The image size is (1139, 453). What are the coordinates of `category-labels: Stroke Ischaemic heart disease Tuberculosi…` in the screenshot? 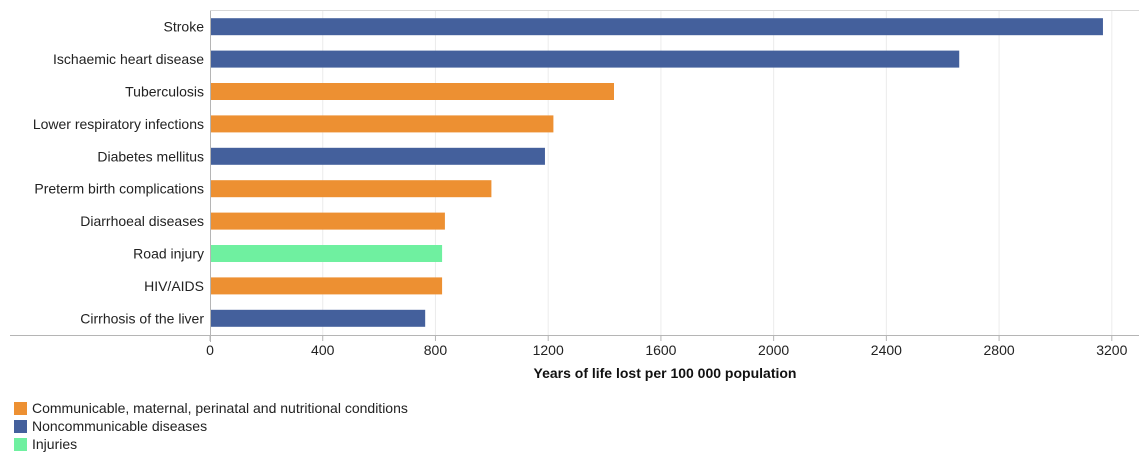 It's located at (119, 173).